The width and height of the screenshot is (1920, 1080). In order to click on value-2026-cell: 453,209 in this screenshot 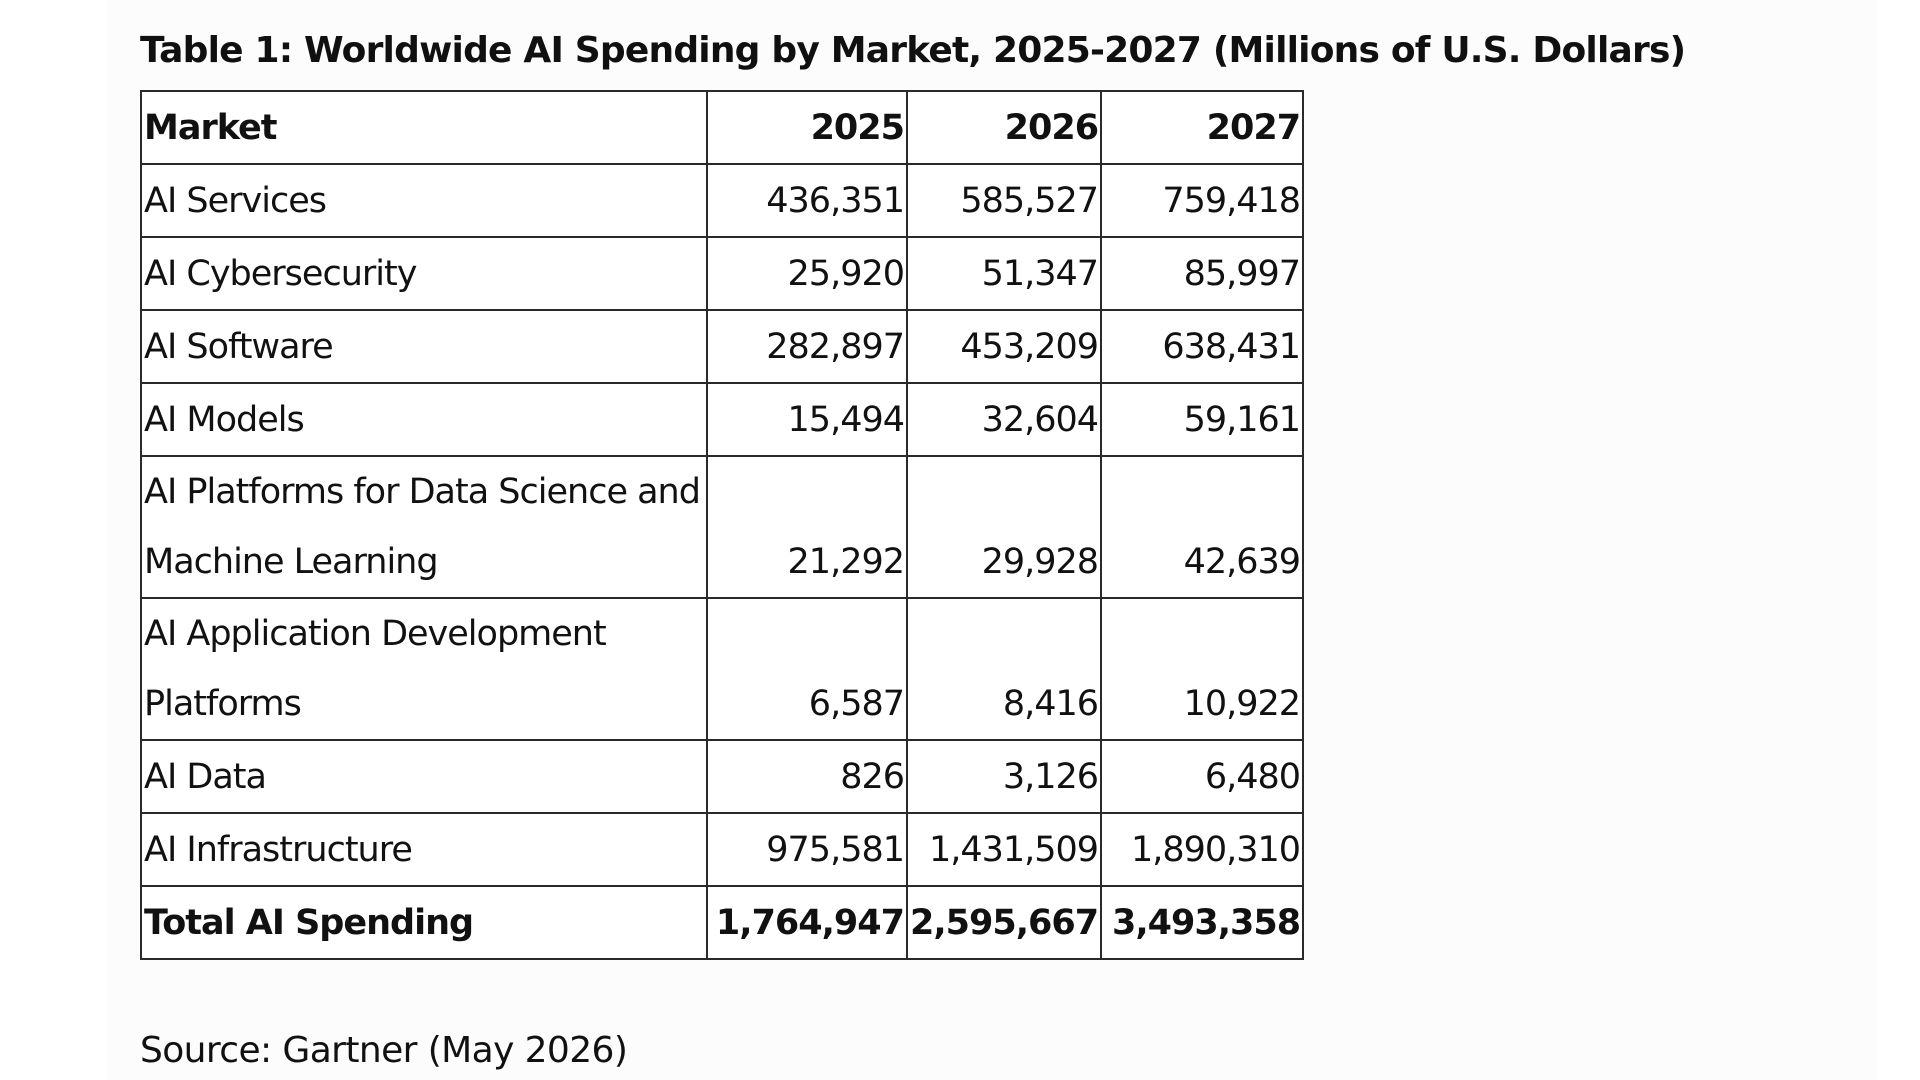, I will do `click(1004, 346)`.